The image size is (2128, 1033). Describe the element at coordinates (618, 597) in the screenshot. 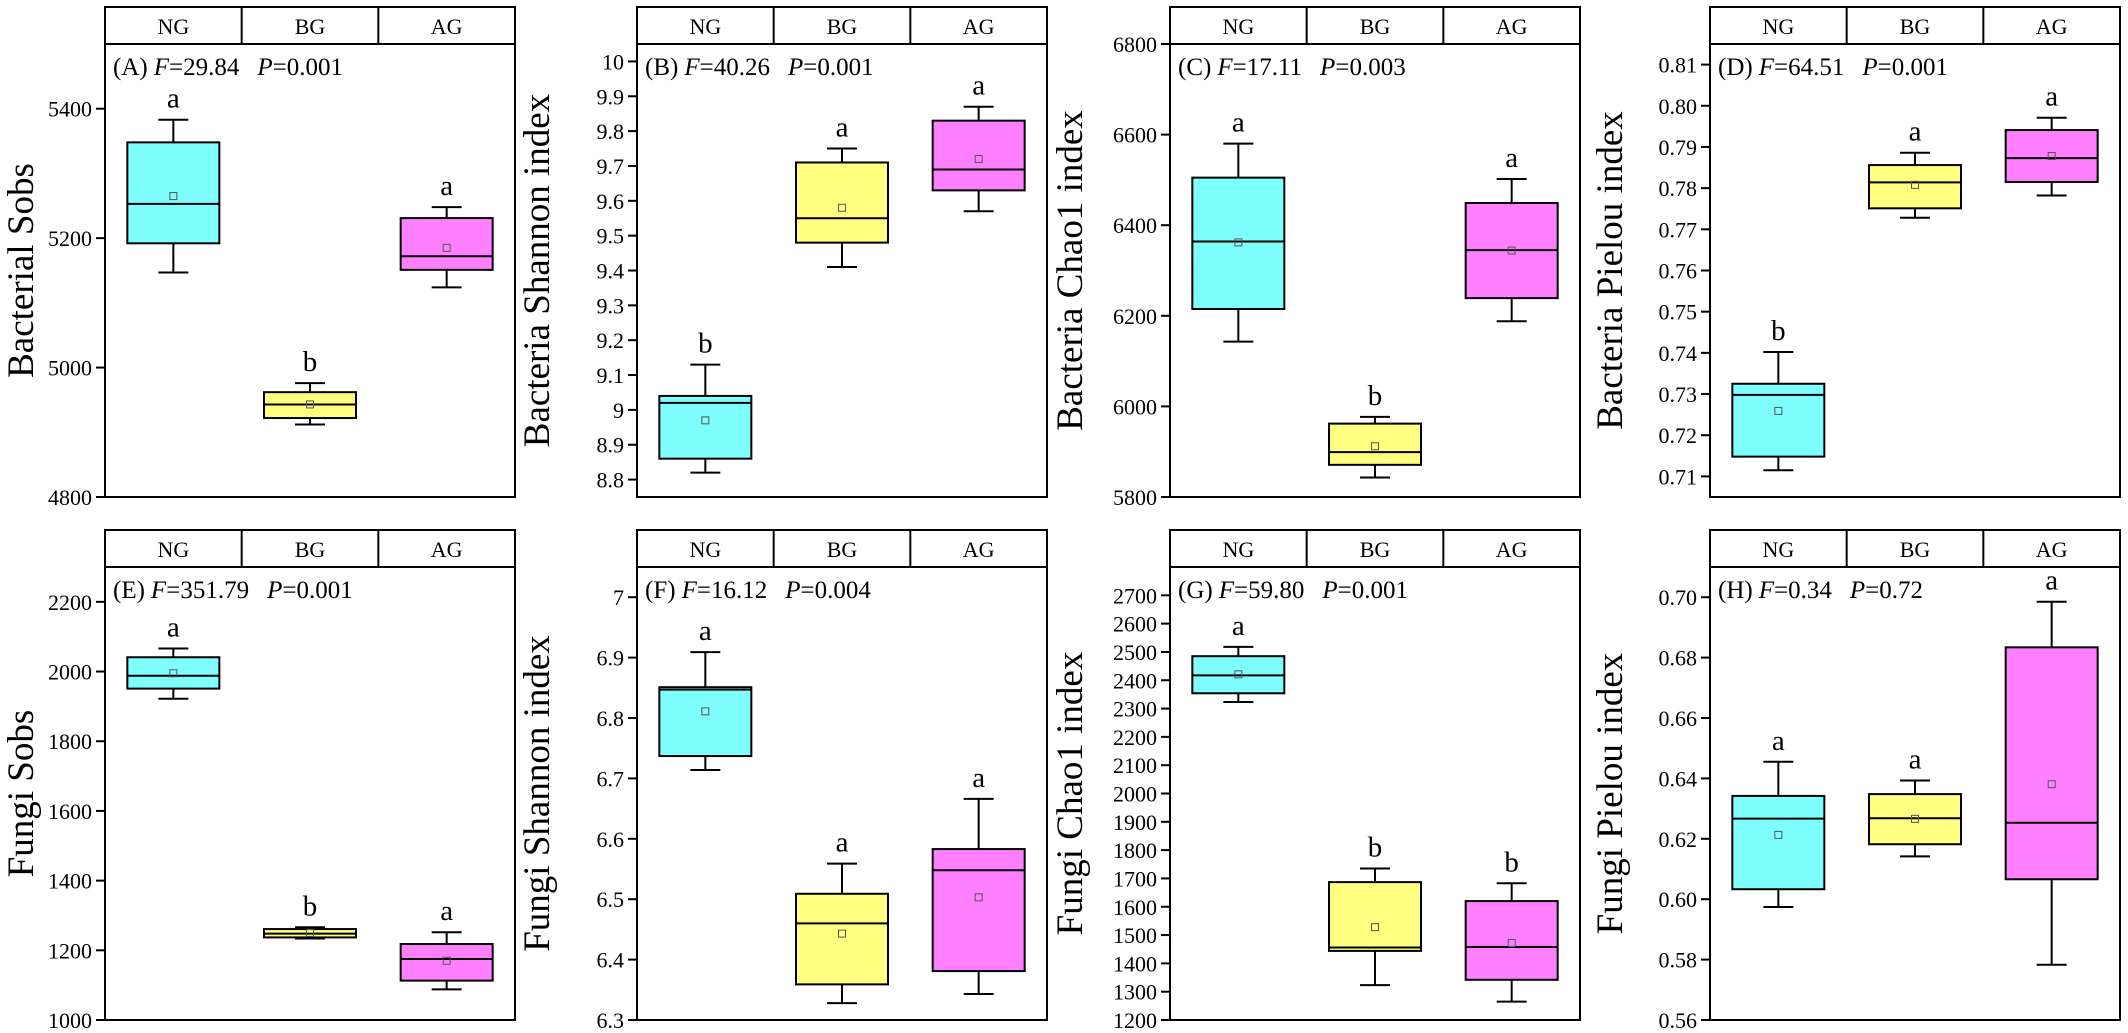

I see `y-tick-label: 7` at that location.